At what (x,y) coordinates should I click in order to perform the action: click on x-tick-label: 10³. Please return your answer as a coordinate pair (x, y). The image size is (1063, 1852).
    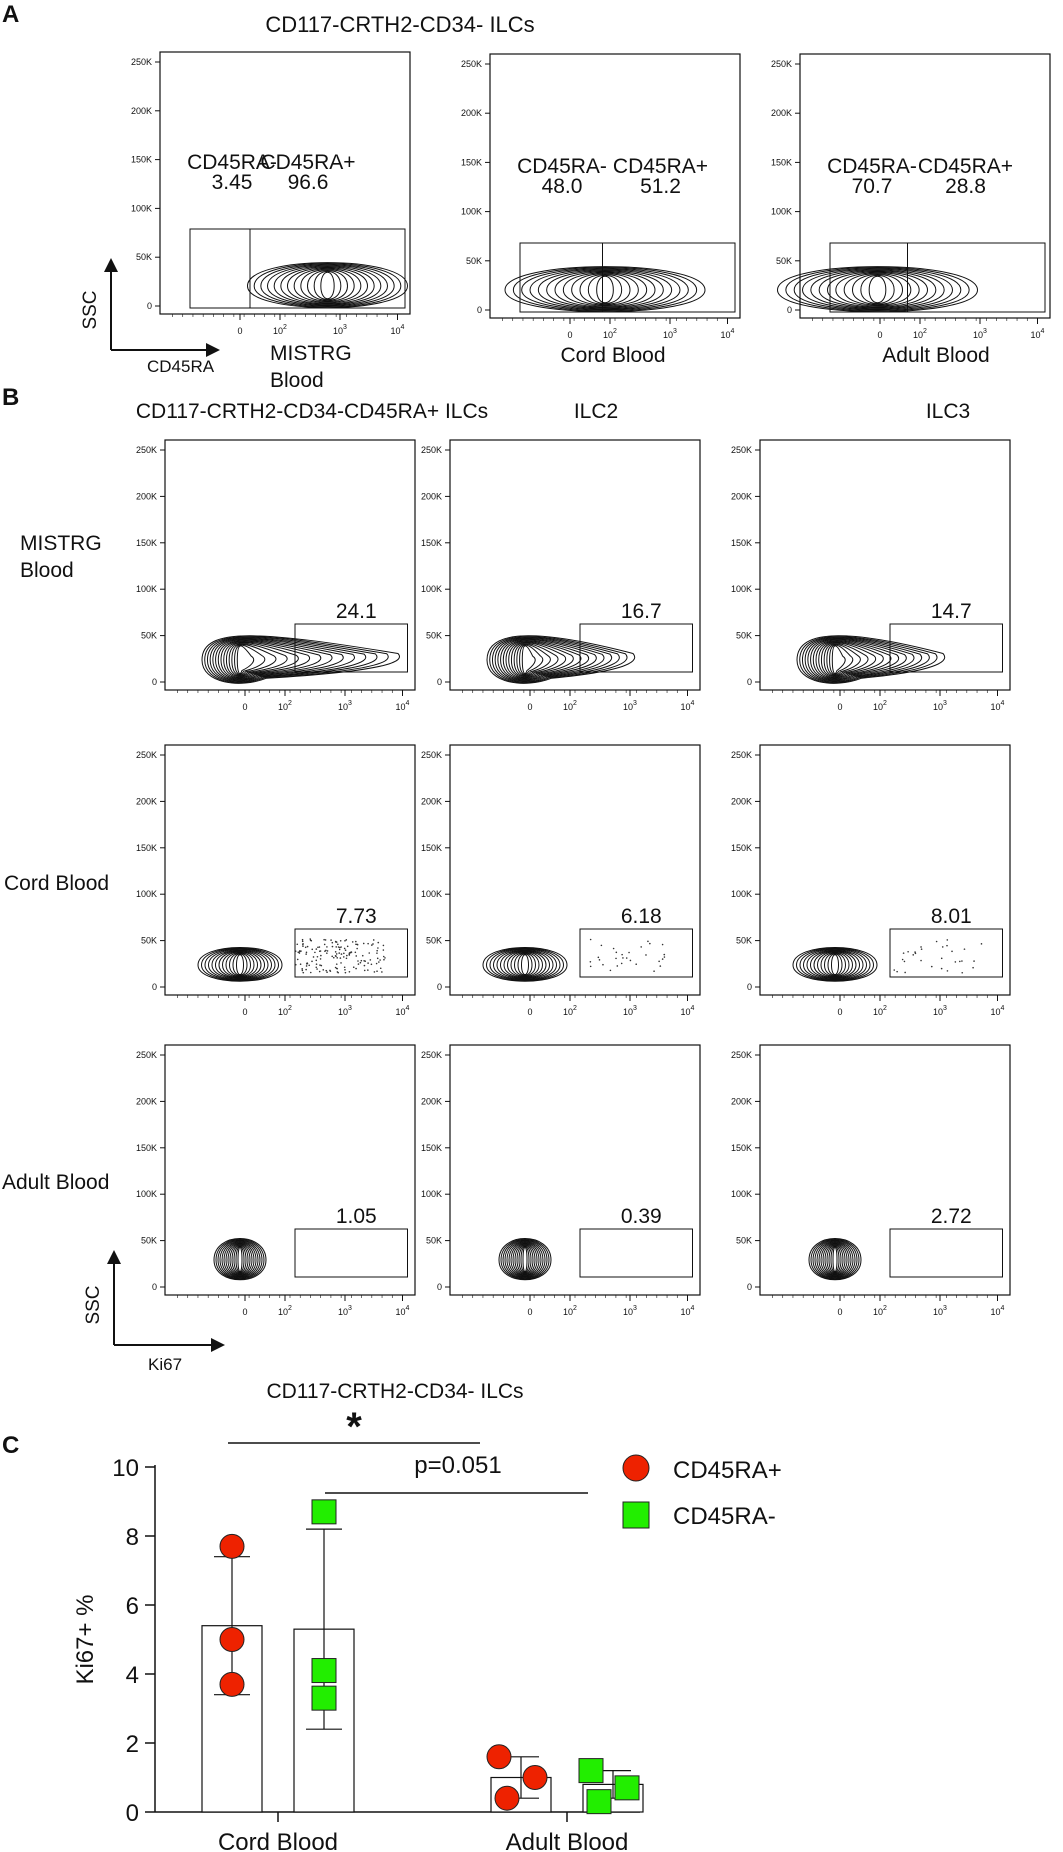
    Looking at the image, I should click on (345, 706).